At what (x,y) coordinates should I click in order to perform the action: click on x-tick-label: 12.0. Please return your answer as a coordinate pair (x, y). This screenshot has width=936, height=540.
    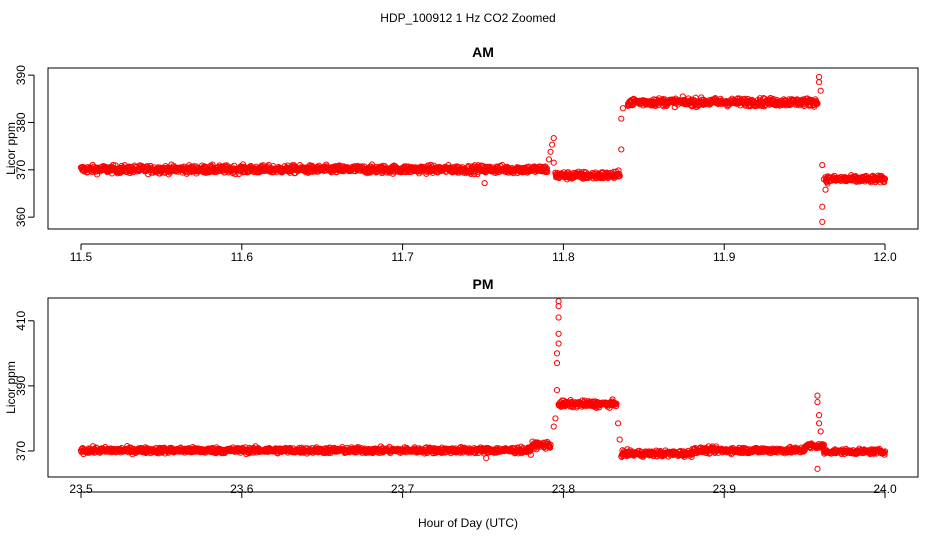
    Looking at the image, I should click on (885, 257).